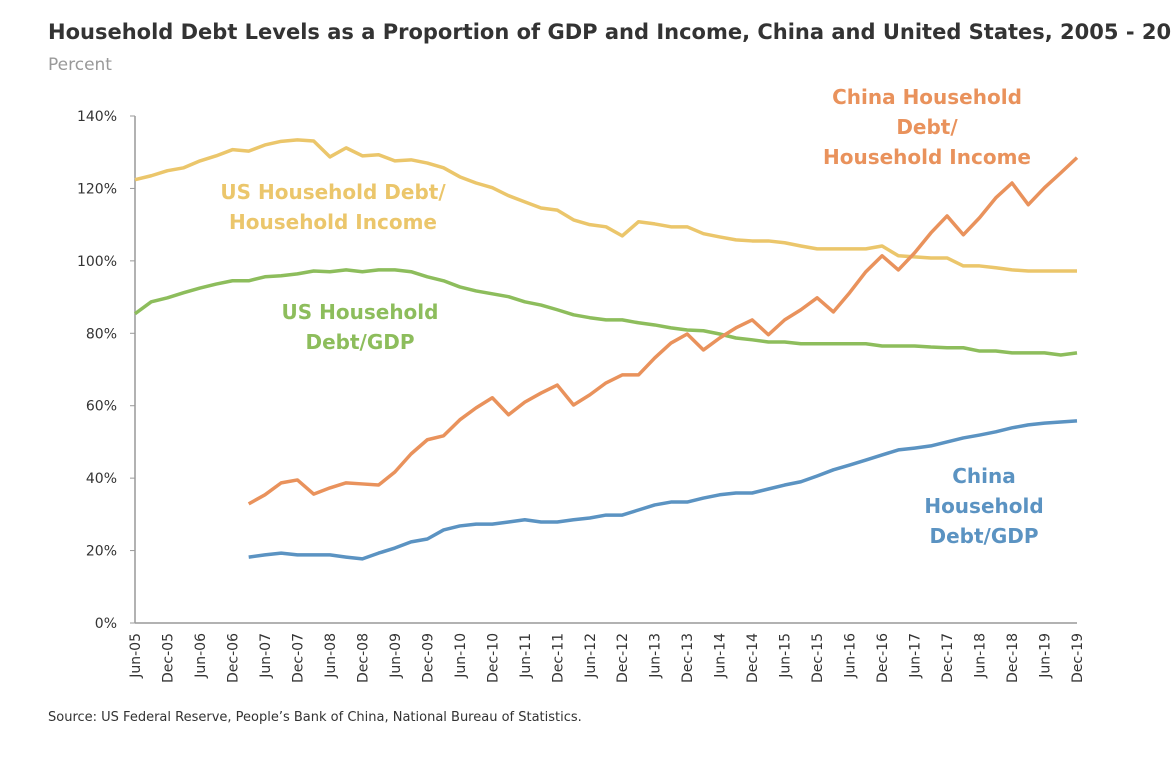  Describe the element at coordinates (168, 658) in the screenshot. I see `x-tick-label: Dec-05` at that location.